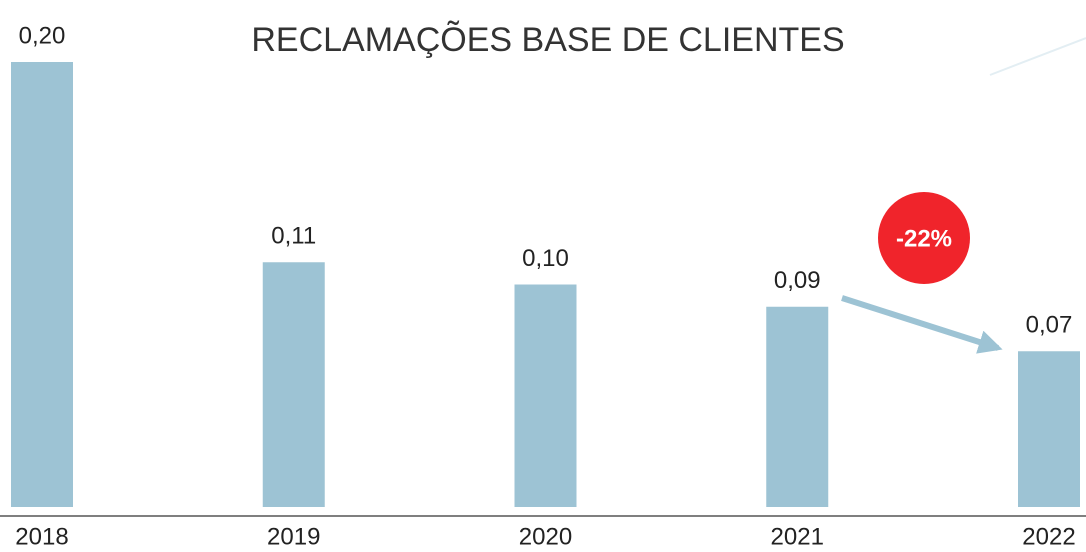  Describe the element at coordinates (545, 258) in the screenshot. I see `value-label: 0,10` at that location.